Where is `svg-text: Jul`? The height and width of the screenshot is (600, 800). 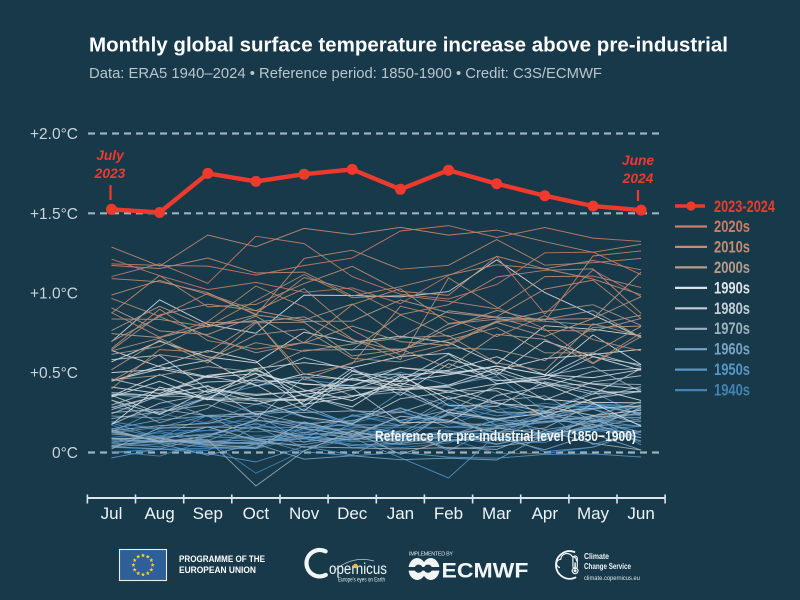 svg-text: Jul is located at coordinates (112, 513).